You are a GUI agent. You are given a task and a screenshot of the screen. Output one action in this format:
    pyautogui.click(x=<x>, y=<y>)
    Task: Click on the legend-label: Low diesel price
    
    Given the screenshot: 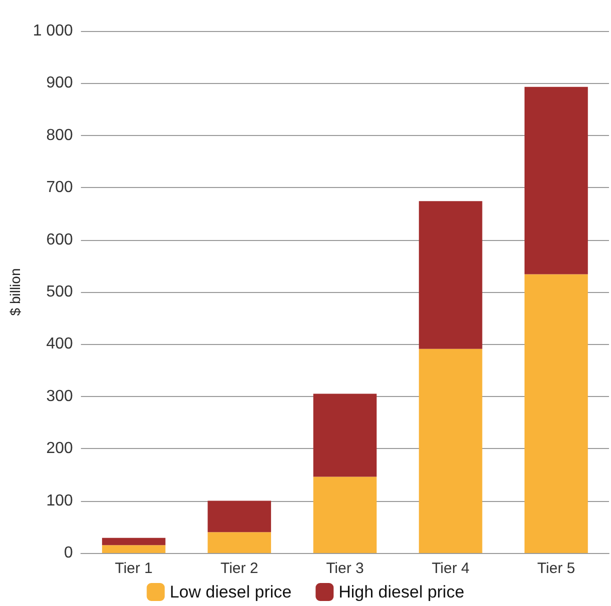 What is the action you would take?
    pyautogui.click(x=231, y=592)
    